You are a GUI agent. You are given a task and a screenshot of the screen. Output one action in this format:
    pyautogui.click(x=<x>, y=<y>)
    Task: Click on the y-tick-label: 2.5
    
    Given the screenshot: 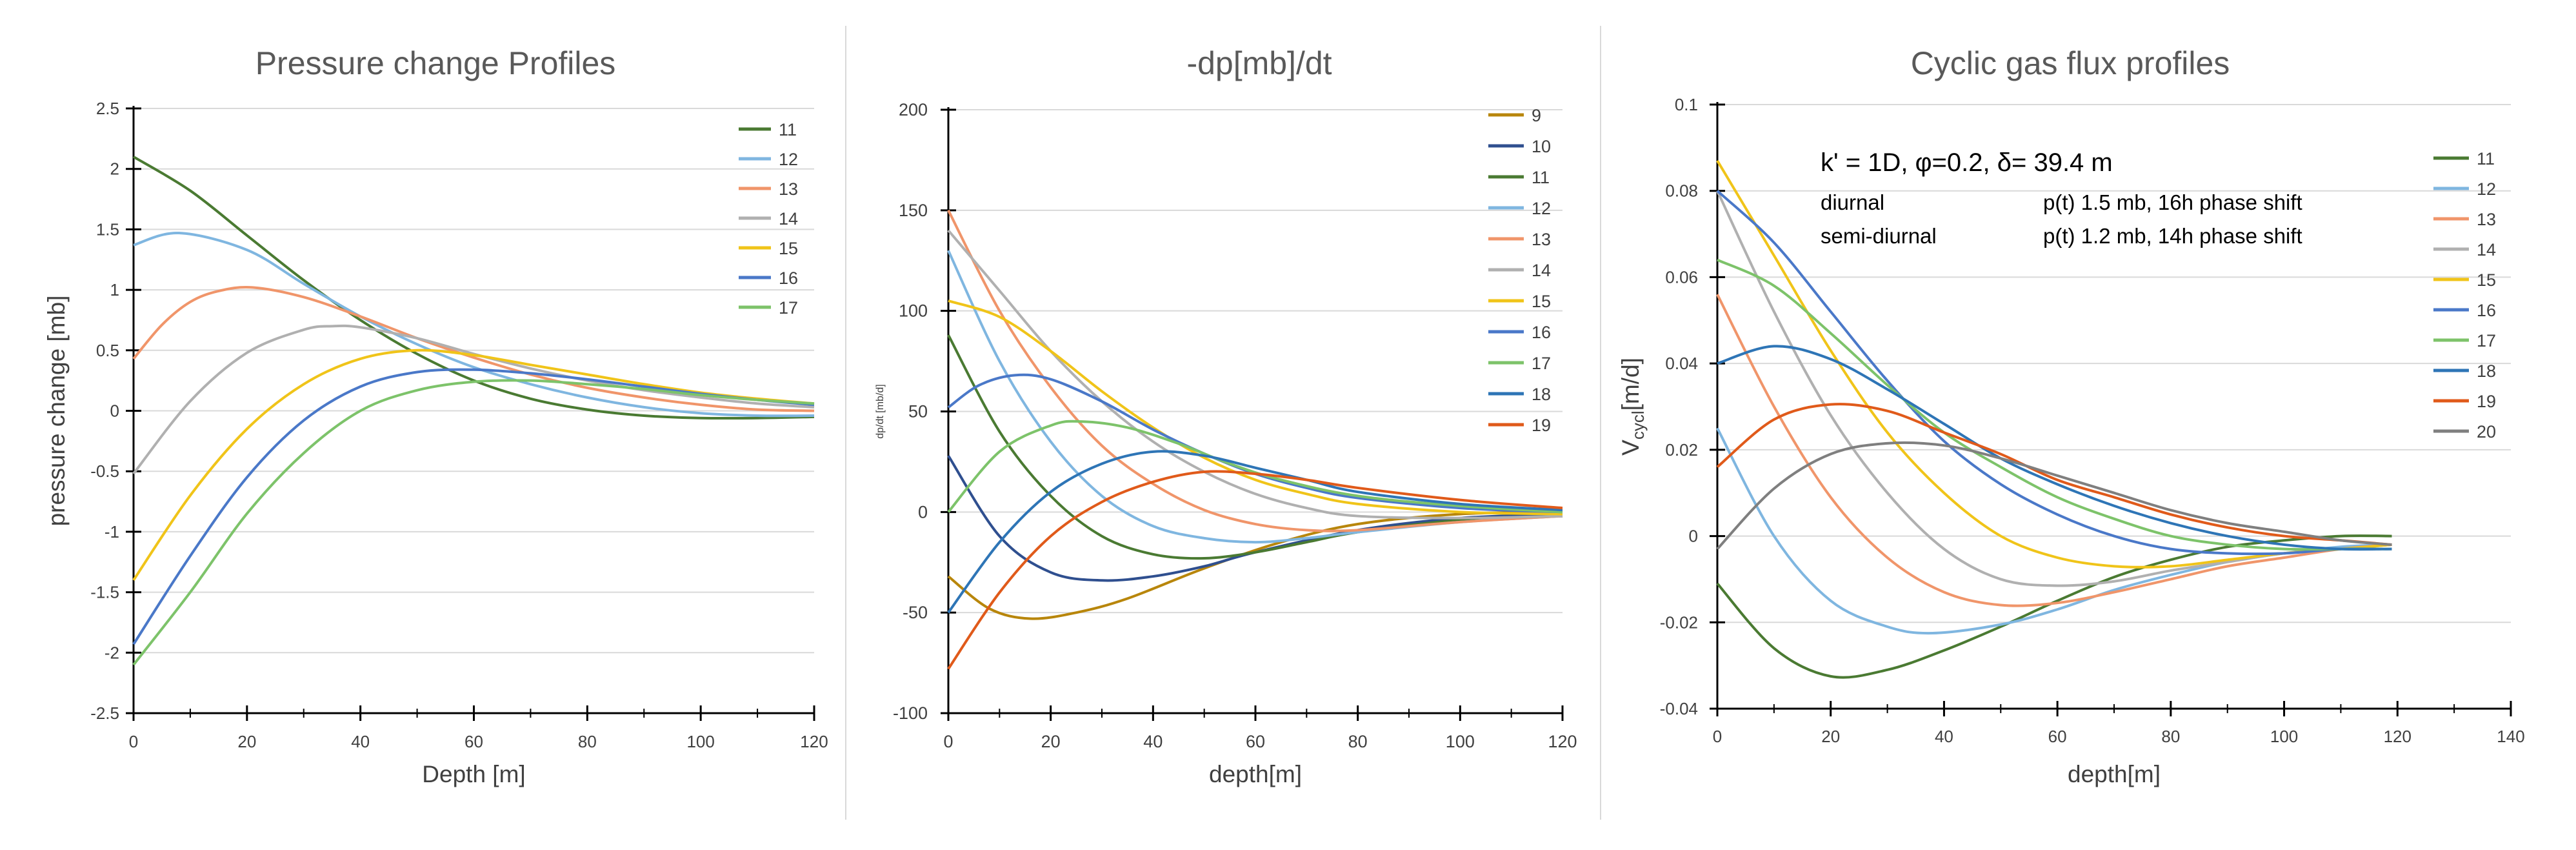 What is the action you would take?
    pyautogui.click(x=107, y=108)
    